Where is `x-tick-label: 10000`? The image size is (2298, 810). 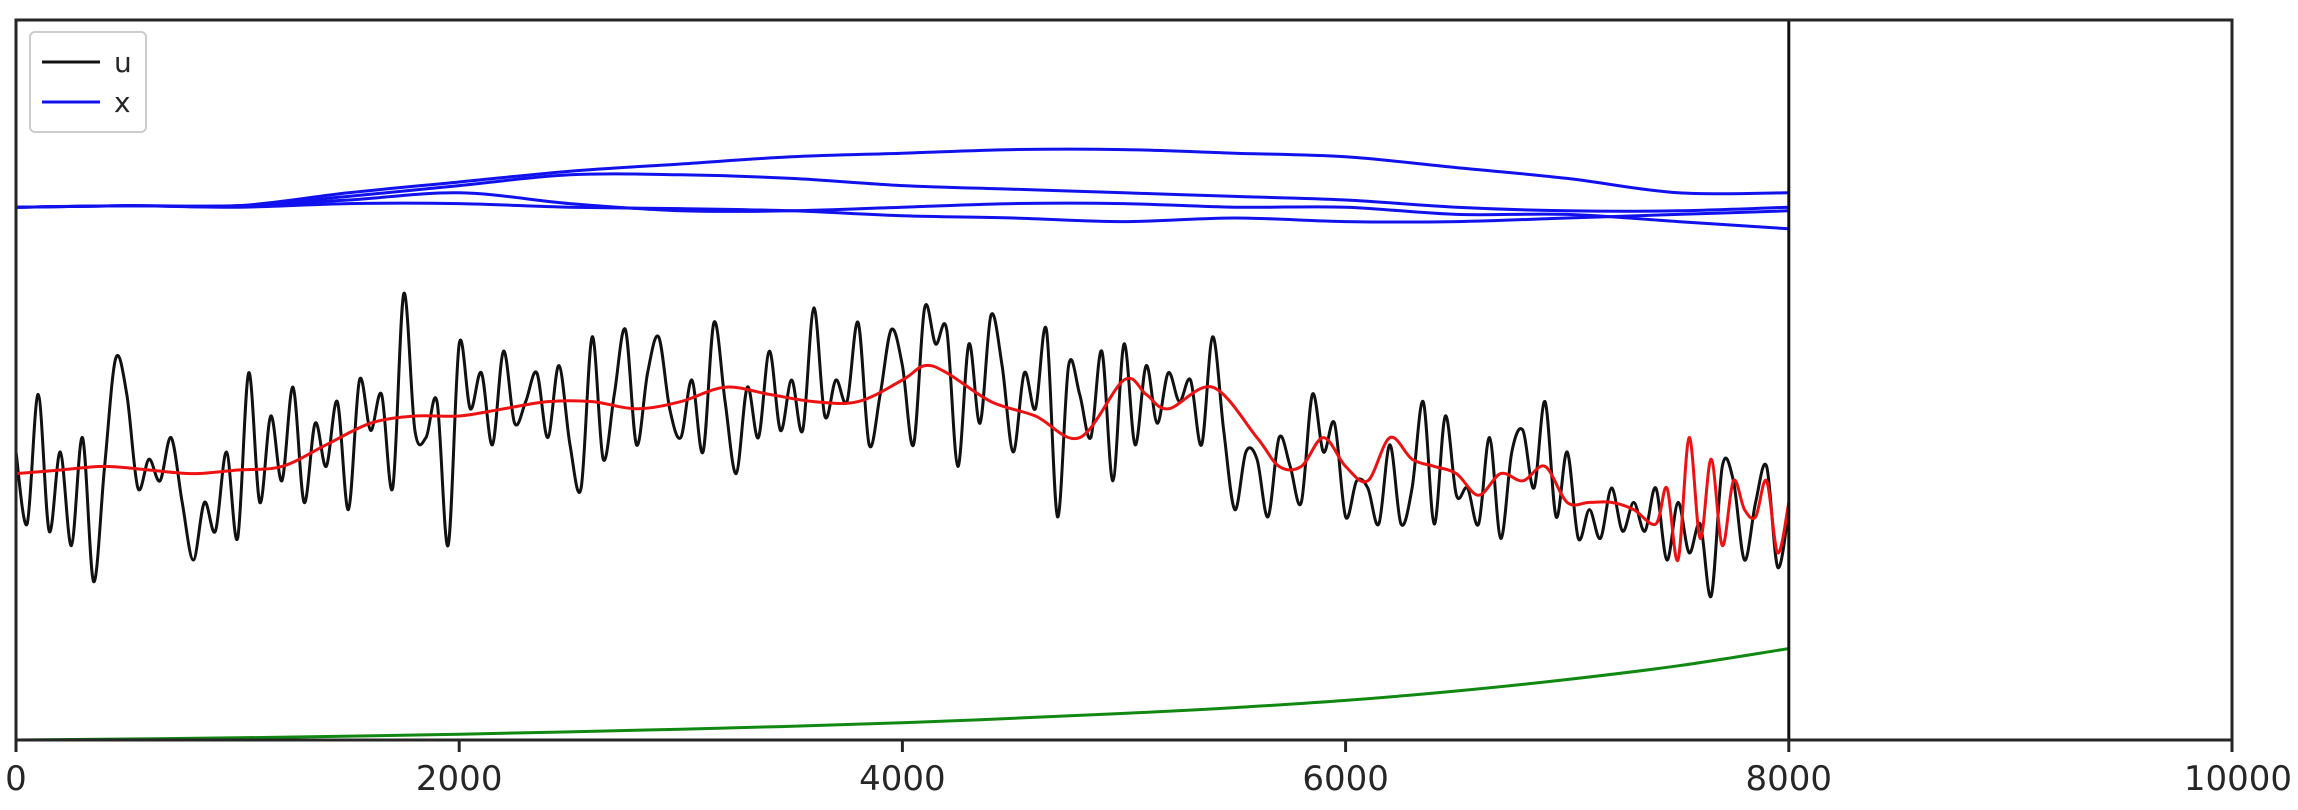
x-tick-label: 10000 is located at coordinates (2238, 779).